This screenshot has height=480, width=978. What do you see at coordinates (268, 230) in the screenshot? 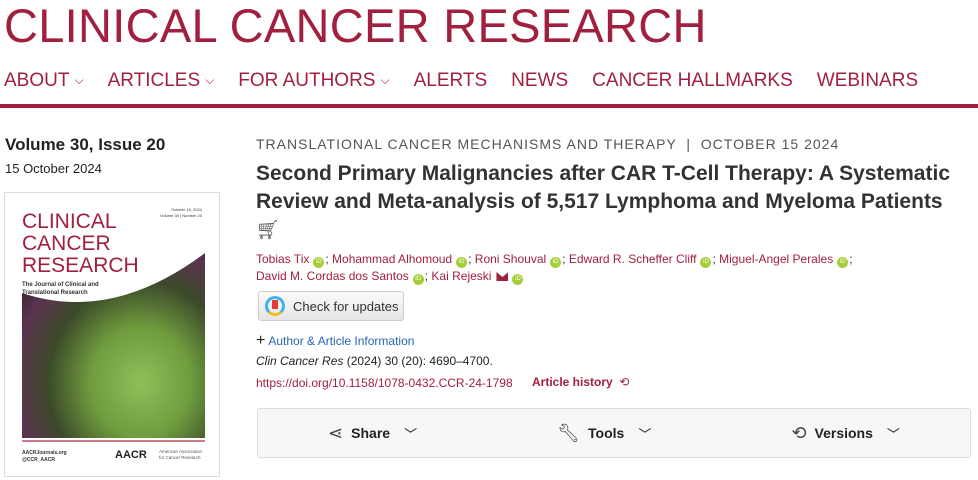
I see `cart-icon: 🛒︎` at bounding box center [268, 230].